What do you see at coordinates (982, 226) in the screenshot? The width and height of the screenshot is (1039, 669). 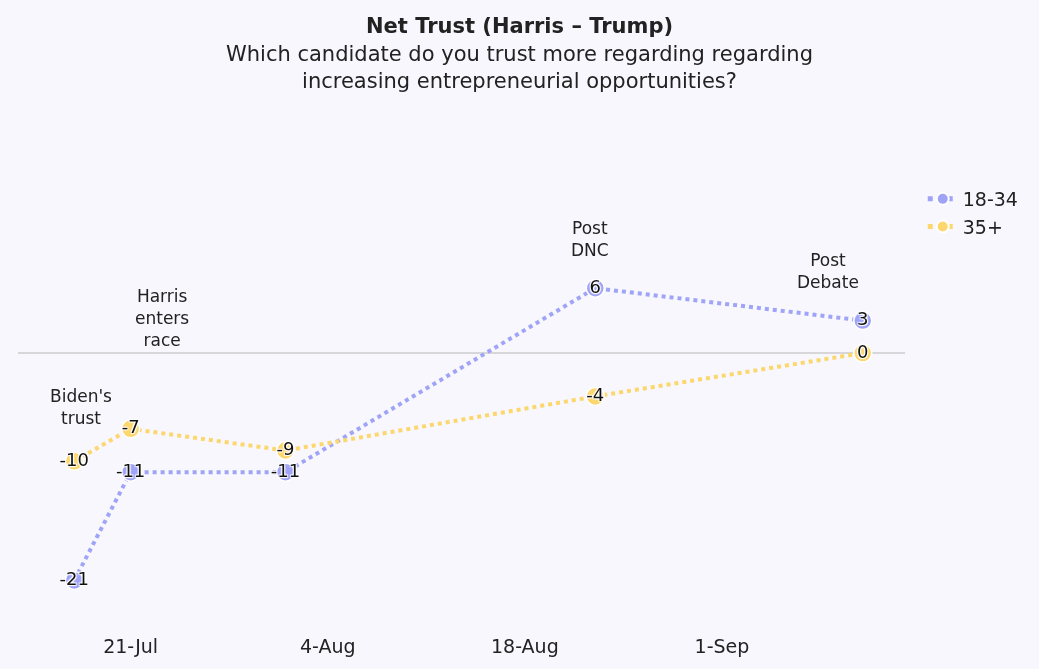 I see `legend-label: 35+` at bounding box center [982, 226].